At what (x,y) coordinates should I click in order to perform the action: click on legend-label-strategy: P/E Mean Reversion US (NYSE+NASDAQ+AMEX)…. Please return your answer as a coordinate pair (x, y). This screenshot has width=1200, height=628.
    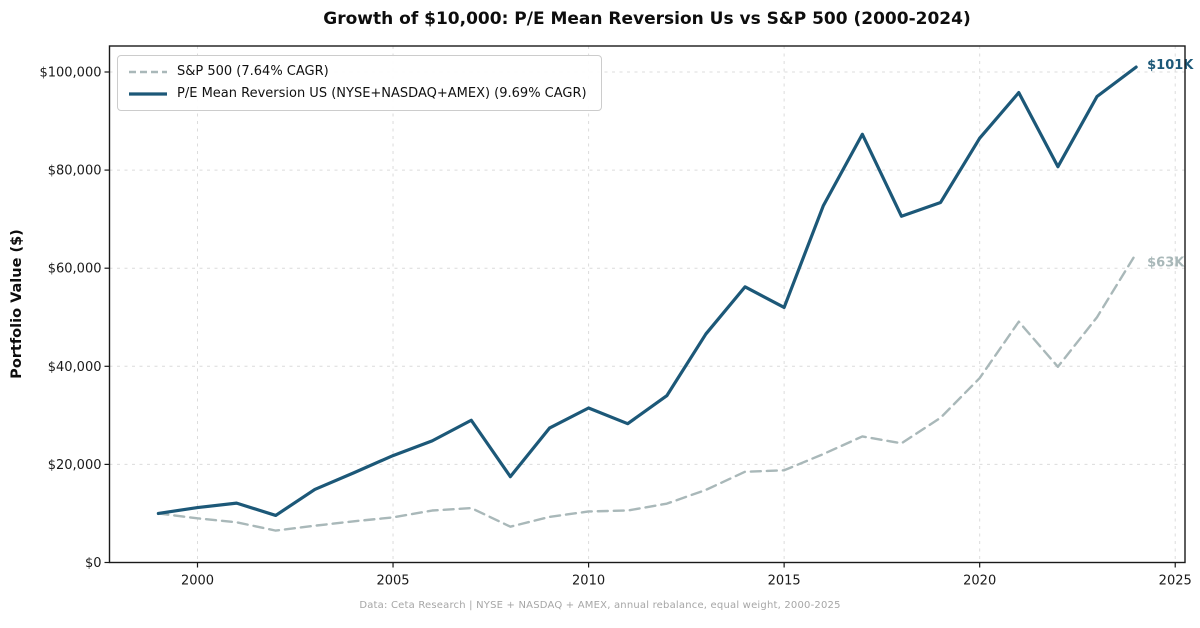
    Looking at the image, I should click on (382, 93).